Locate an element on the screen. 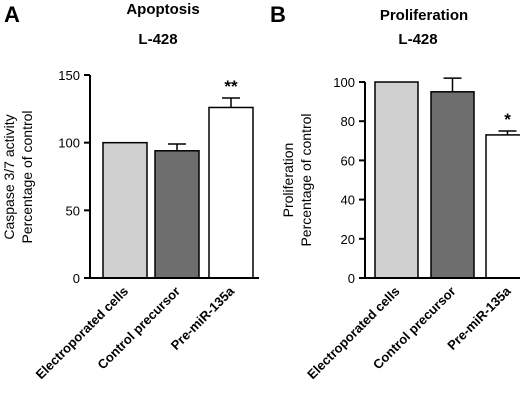  panel-a-subtitle: L-428 is located at coordinates (157, 39).